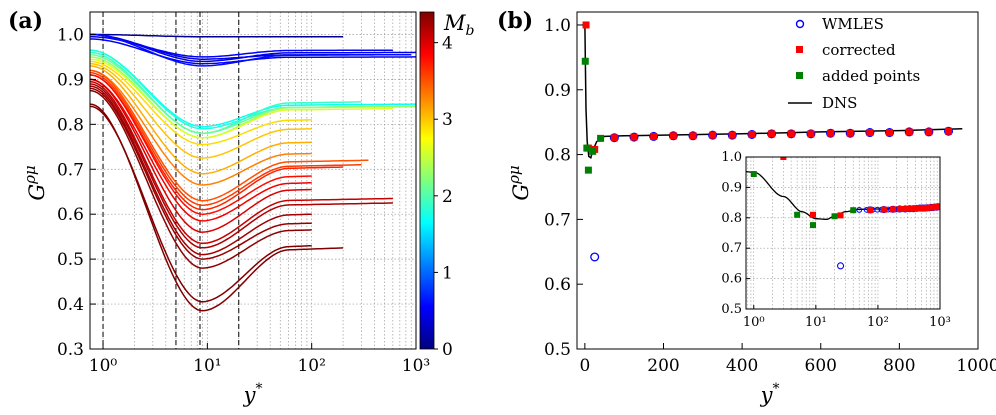  Describe the element at coordinates (427, 180) in the screenshot. I see `panel-a-colorbar` at that location.